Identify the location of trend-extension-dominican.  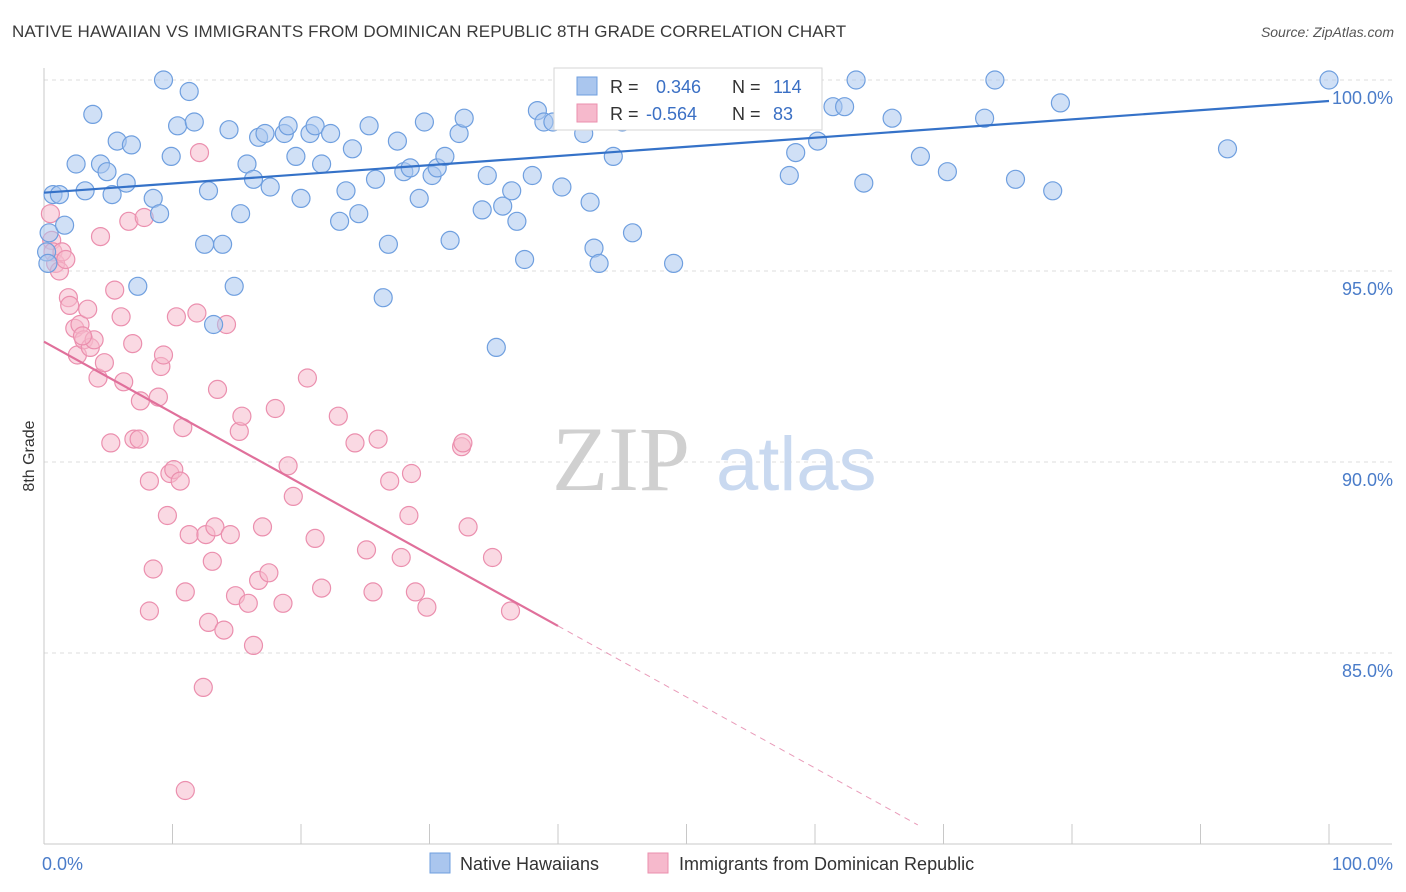
(738, 725).